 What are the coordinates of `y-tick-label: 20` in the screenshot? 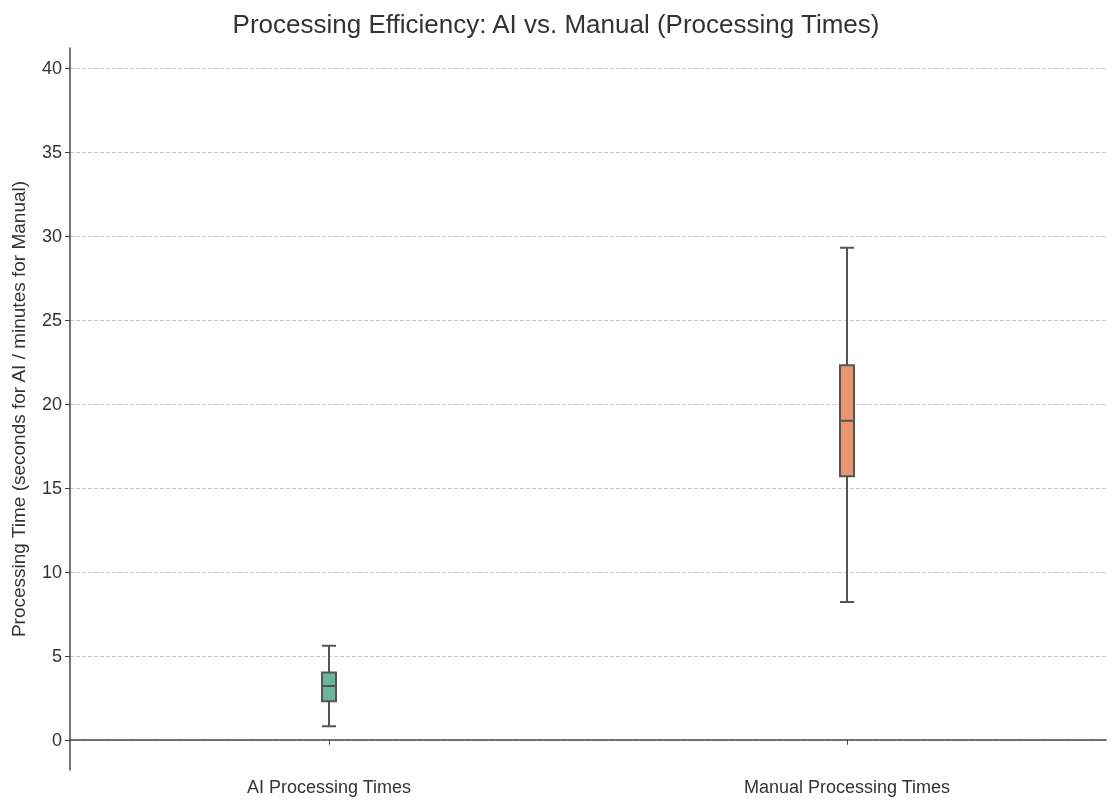 It's located at (51, 403).